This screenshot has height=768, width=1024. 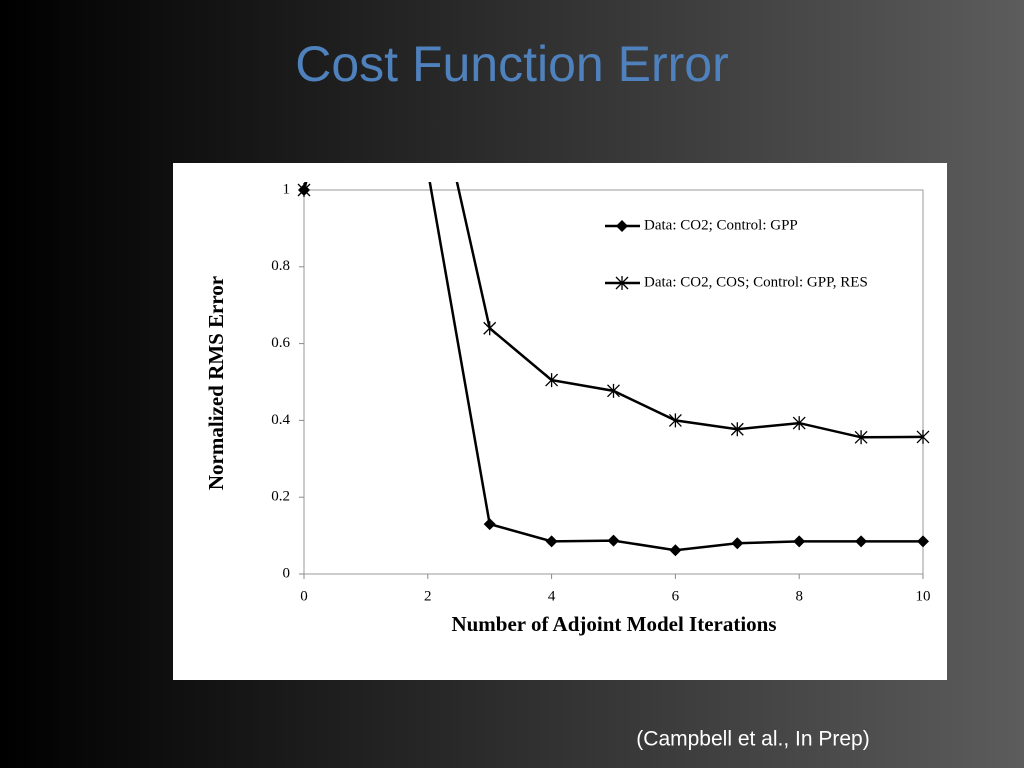 What do you see at coordinates (511, 64) in the screenshot?
I see `slide-title: Cost Function Error` at bounding box center [511, 64].